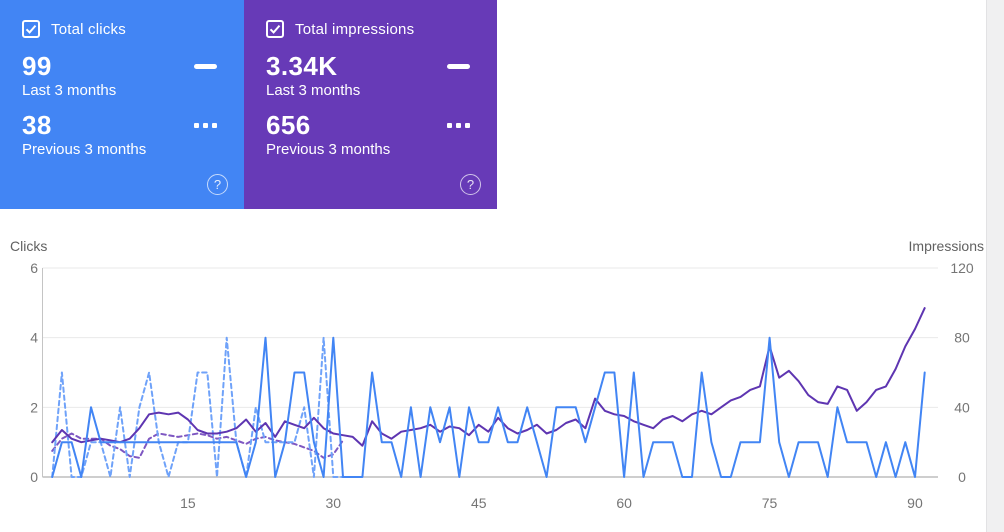 The image size is (1004, 532). Describe the element at coordinates (34, 477) in the screenshot. I see `left-axis-tick-label: 0` at that location.